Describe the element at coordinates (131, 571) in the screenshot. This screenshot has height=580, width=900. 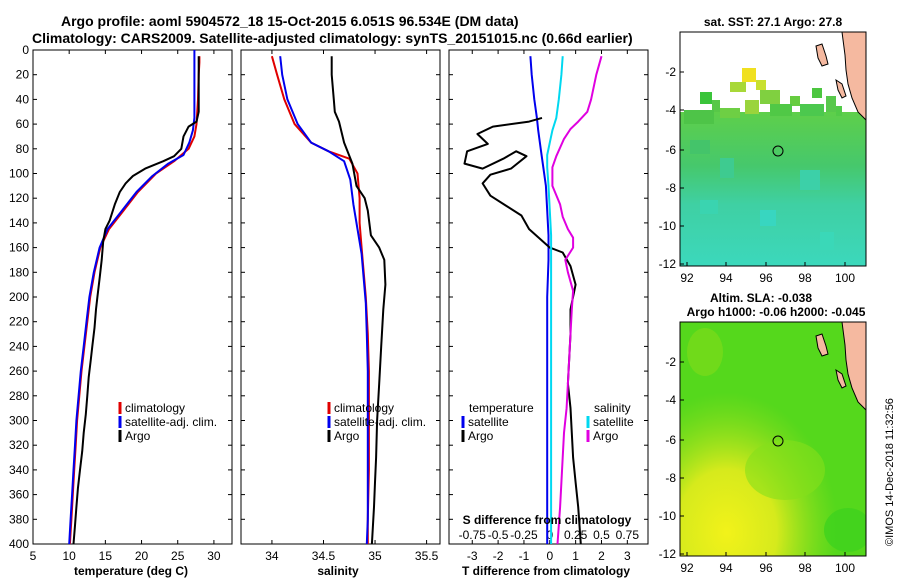
I see `temperature-axis-label: temperature (deg C)` at that location.